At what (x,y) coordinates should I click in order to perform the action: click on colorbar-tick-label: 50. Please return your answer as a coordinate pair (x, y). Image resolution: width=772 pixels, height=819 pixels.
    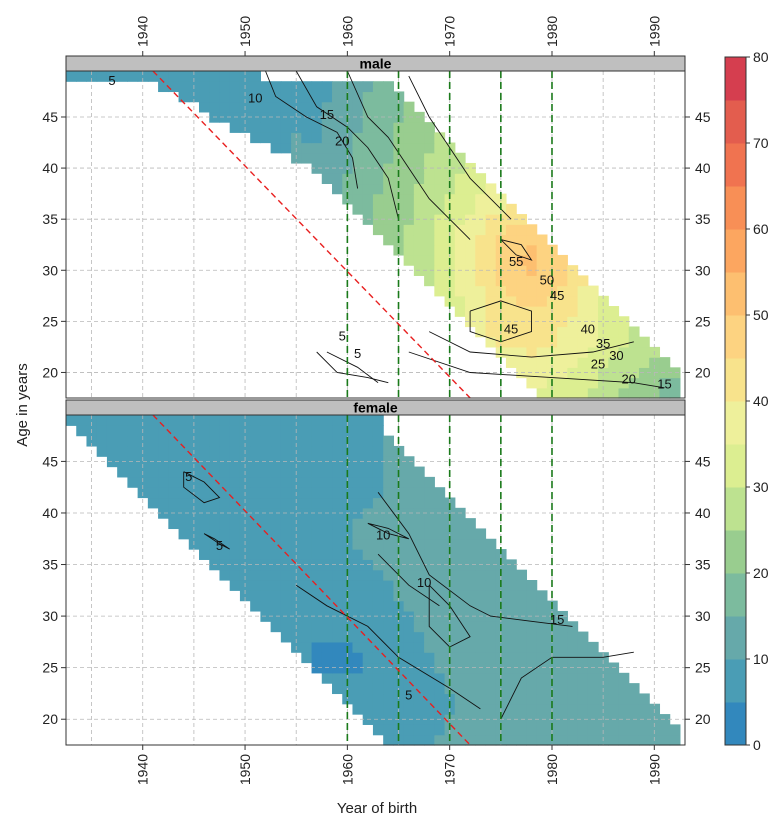
    Looking at the image, I should click on (761, 315).